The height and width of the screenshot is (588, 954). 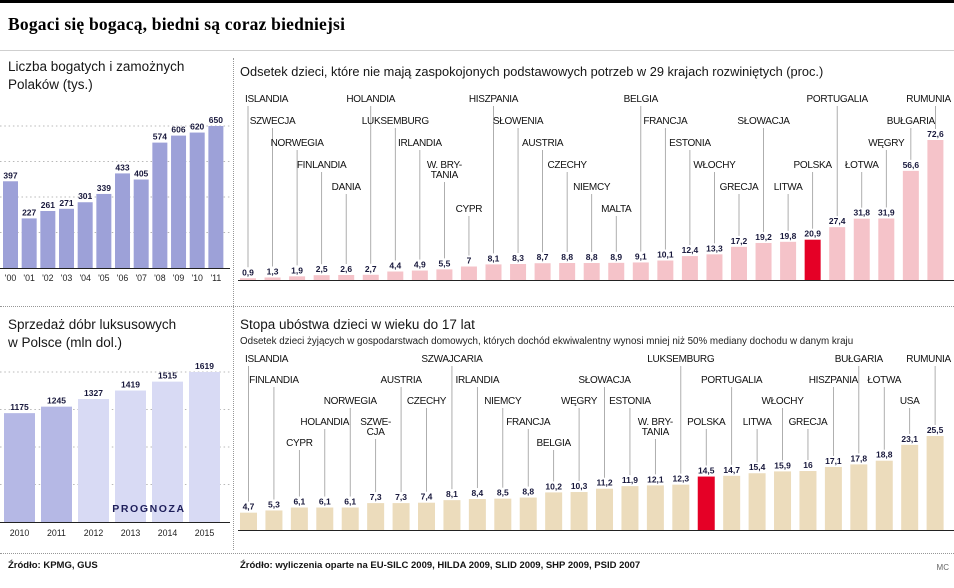 I want to click on bar-value: 17,2, so click(x=739, y=241).